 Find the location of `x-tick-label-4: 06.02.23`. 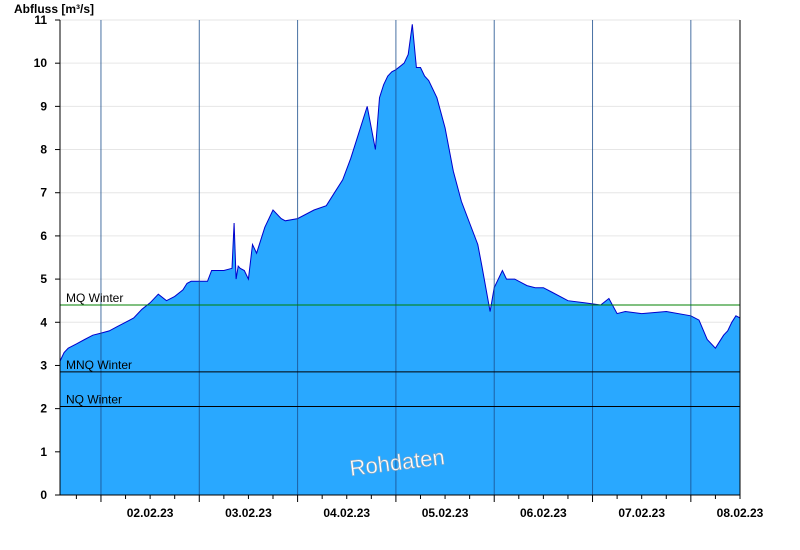

x-tick-label-4: 06.02.23 is located at coordinates (543, 513).